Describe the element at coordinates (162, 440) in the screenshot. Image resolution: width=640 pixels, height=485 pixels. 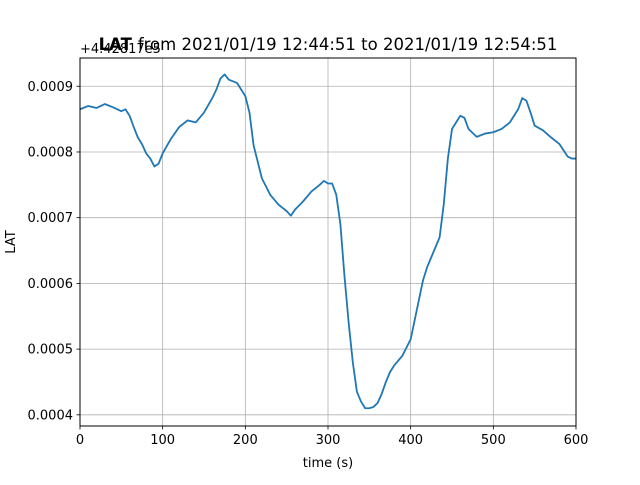
I see `x-tick-label: 100` at that location.